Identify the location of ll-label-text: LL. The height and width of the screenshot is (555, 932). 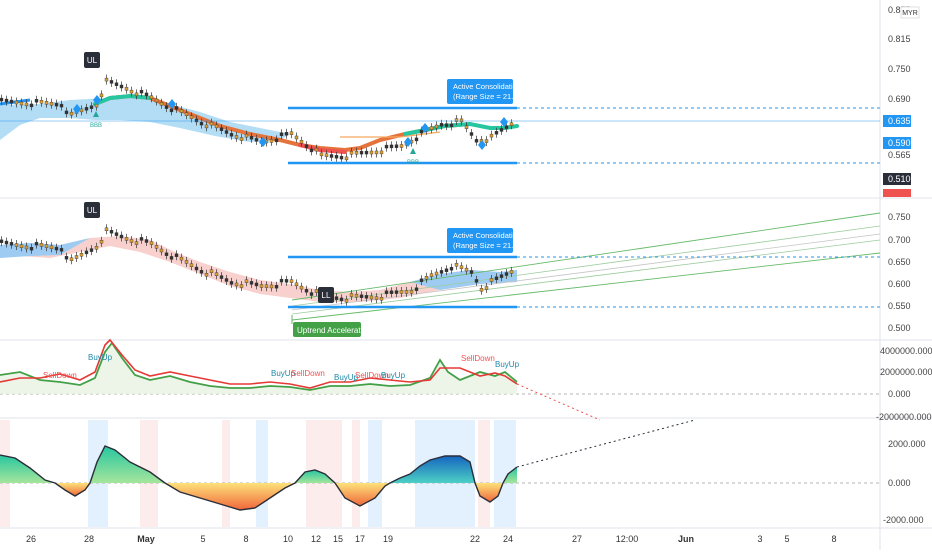
(326, 295).